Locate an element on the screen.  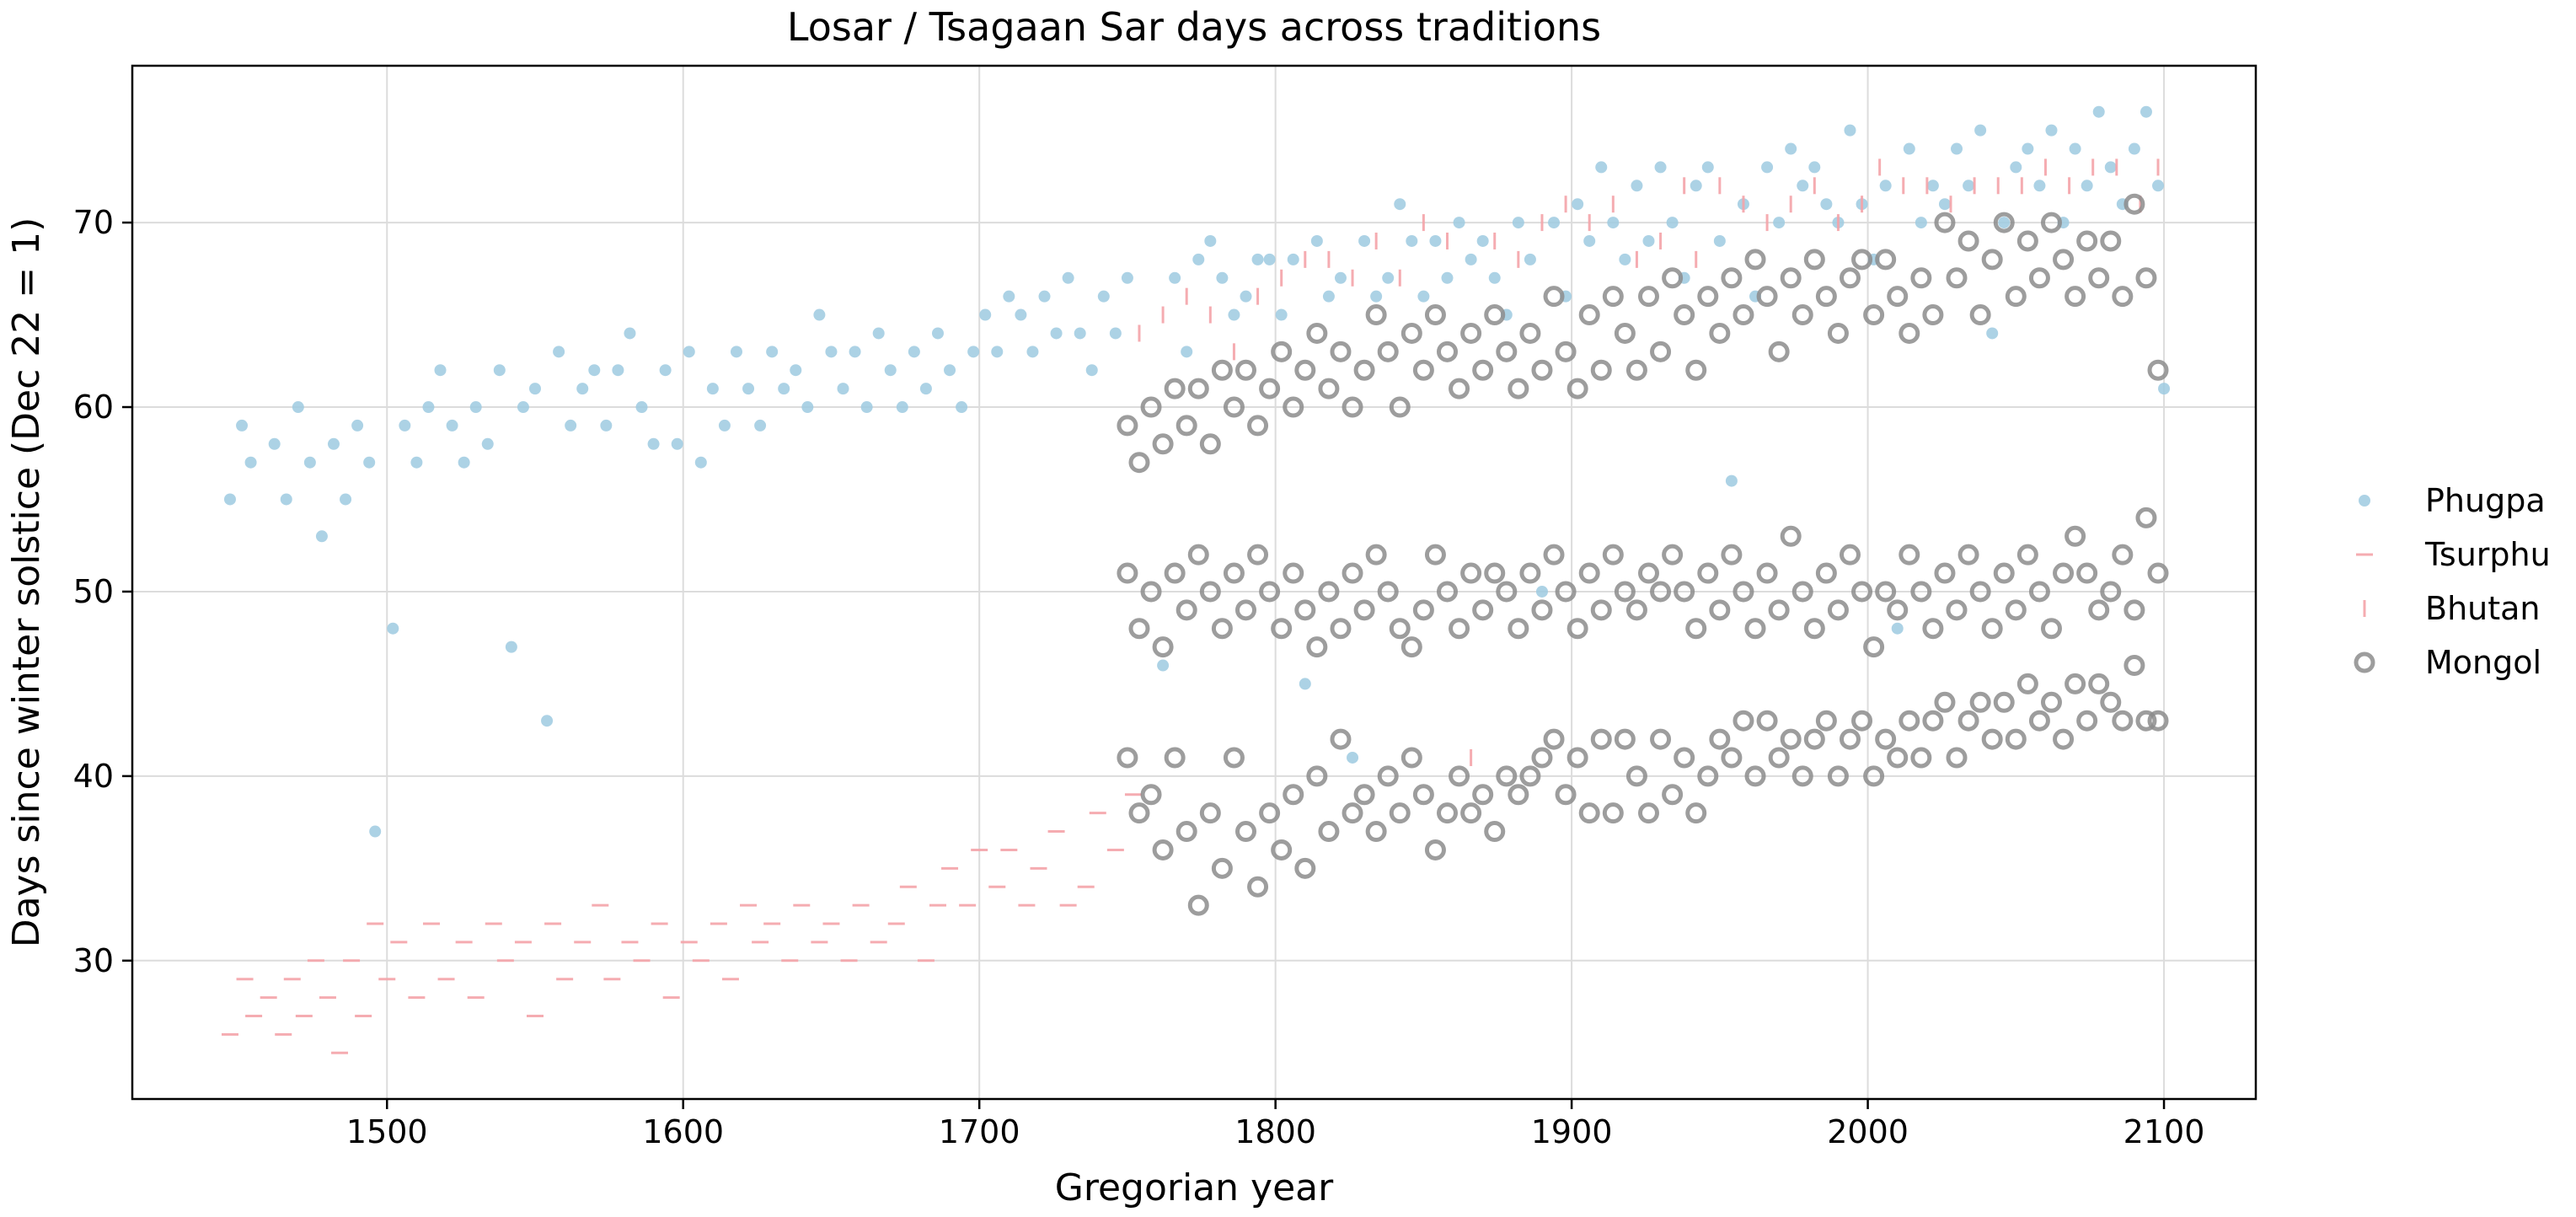
x-tick-label: 1600 is located at coordinates (683, 1131).